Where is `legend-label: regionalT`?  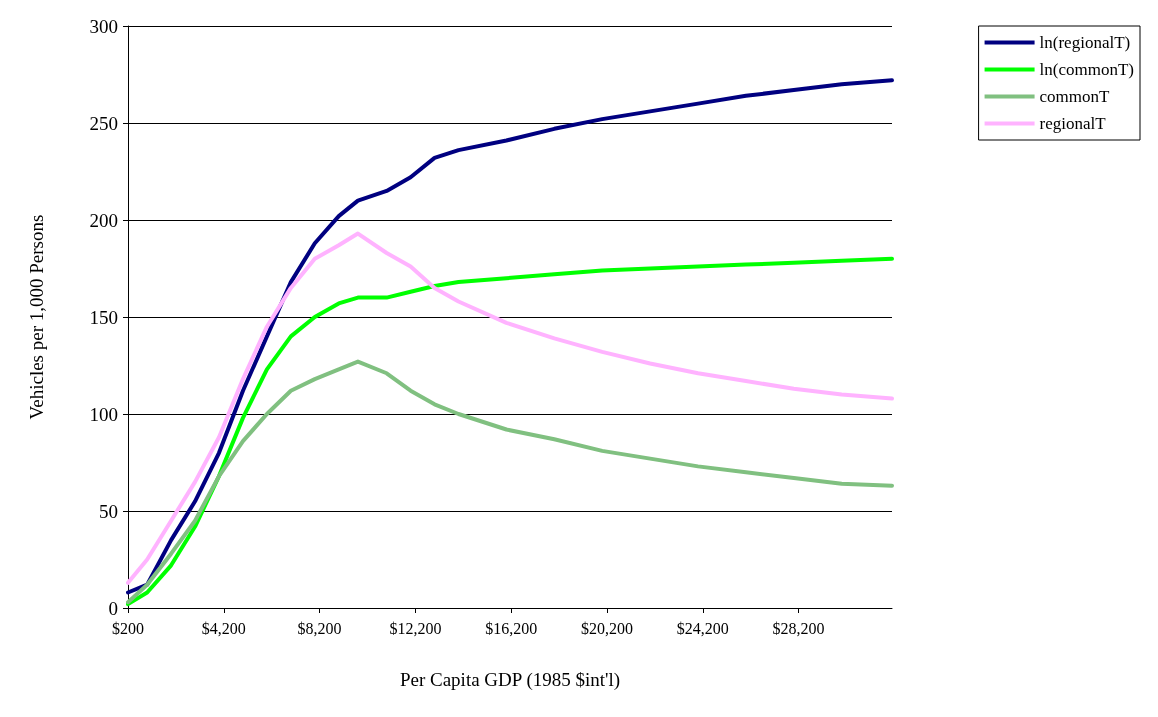 legend-label: regionalT is located at coordinates (1073, 123).